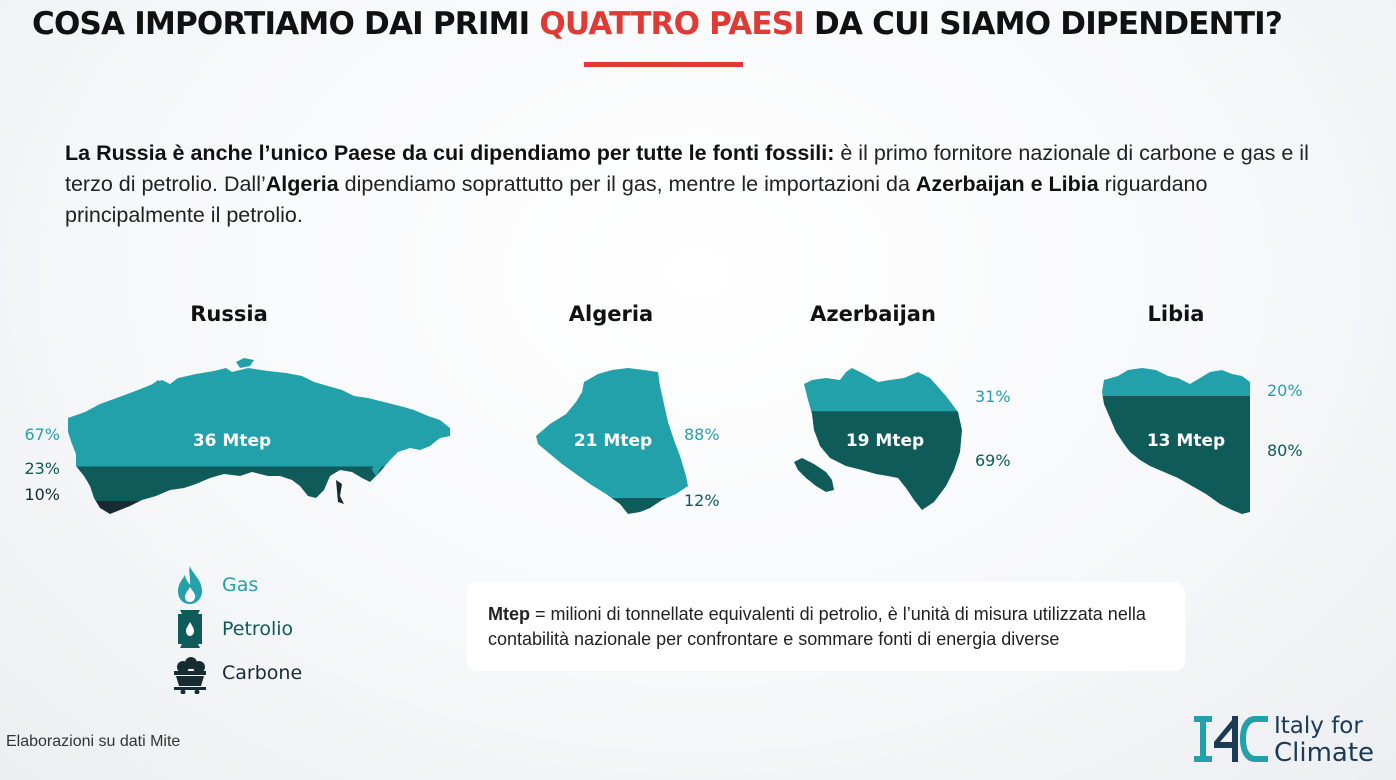 This screenshot has height=780, width=1396. Describe the element at coordinates (1186, 441) in the screenshot. I see `libia-total-label: 13 Mtep` at that location.